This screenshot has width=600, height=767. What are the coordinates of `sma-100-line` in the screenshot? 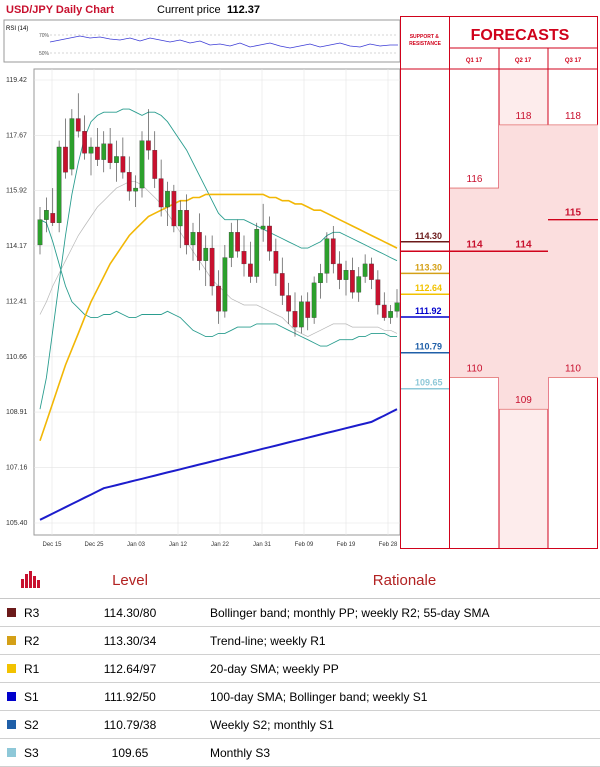 It's located at (218, 464).